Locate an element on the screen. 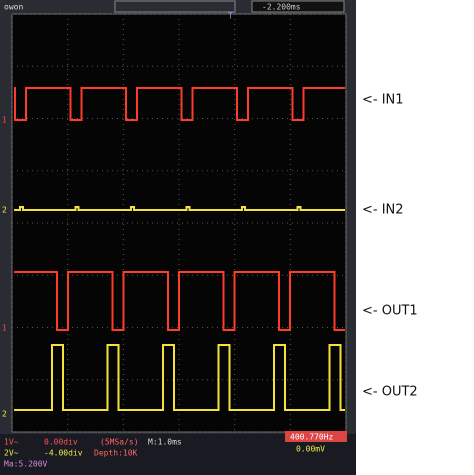 This screenshot has width=474, height=475. freq-box is located at coordinates (316, 436).